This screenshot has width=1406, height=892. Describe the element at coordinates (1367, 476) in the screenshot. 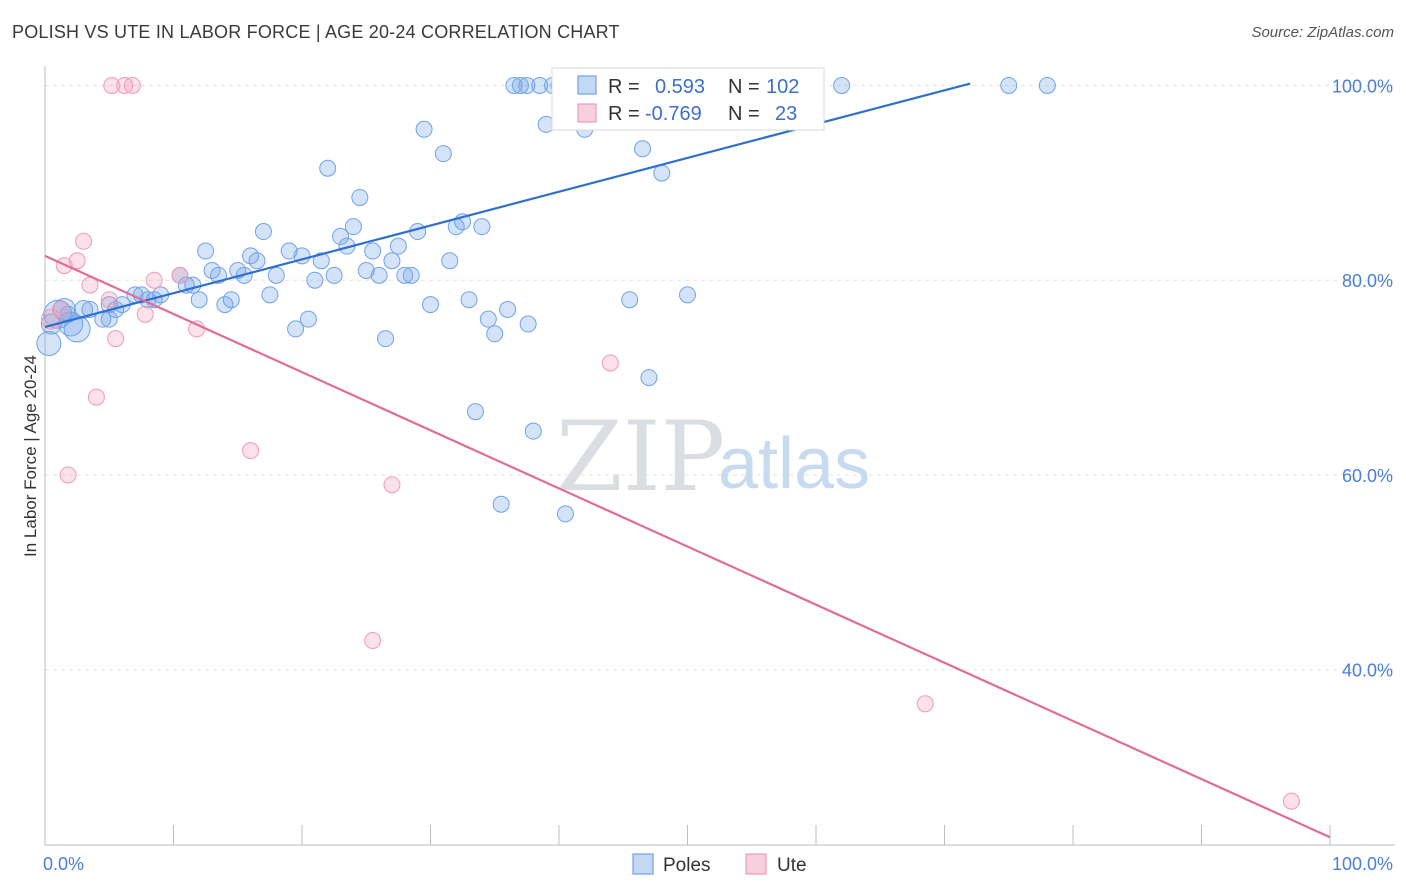

I see `y-tick-label: 60.0%` at that location.